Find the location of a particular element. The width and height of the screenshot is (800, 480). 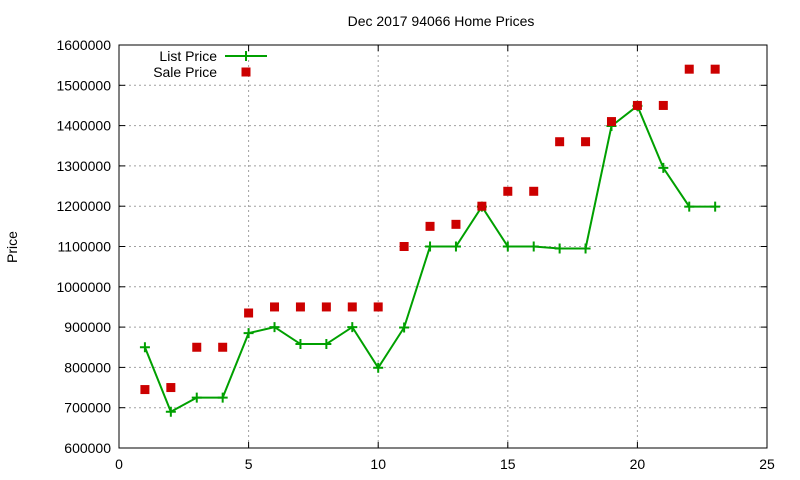

y-tick-label: 1000000 is located at coordinates (83, 287).